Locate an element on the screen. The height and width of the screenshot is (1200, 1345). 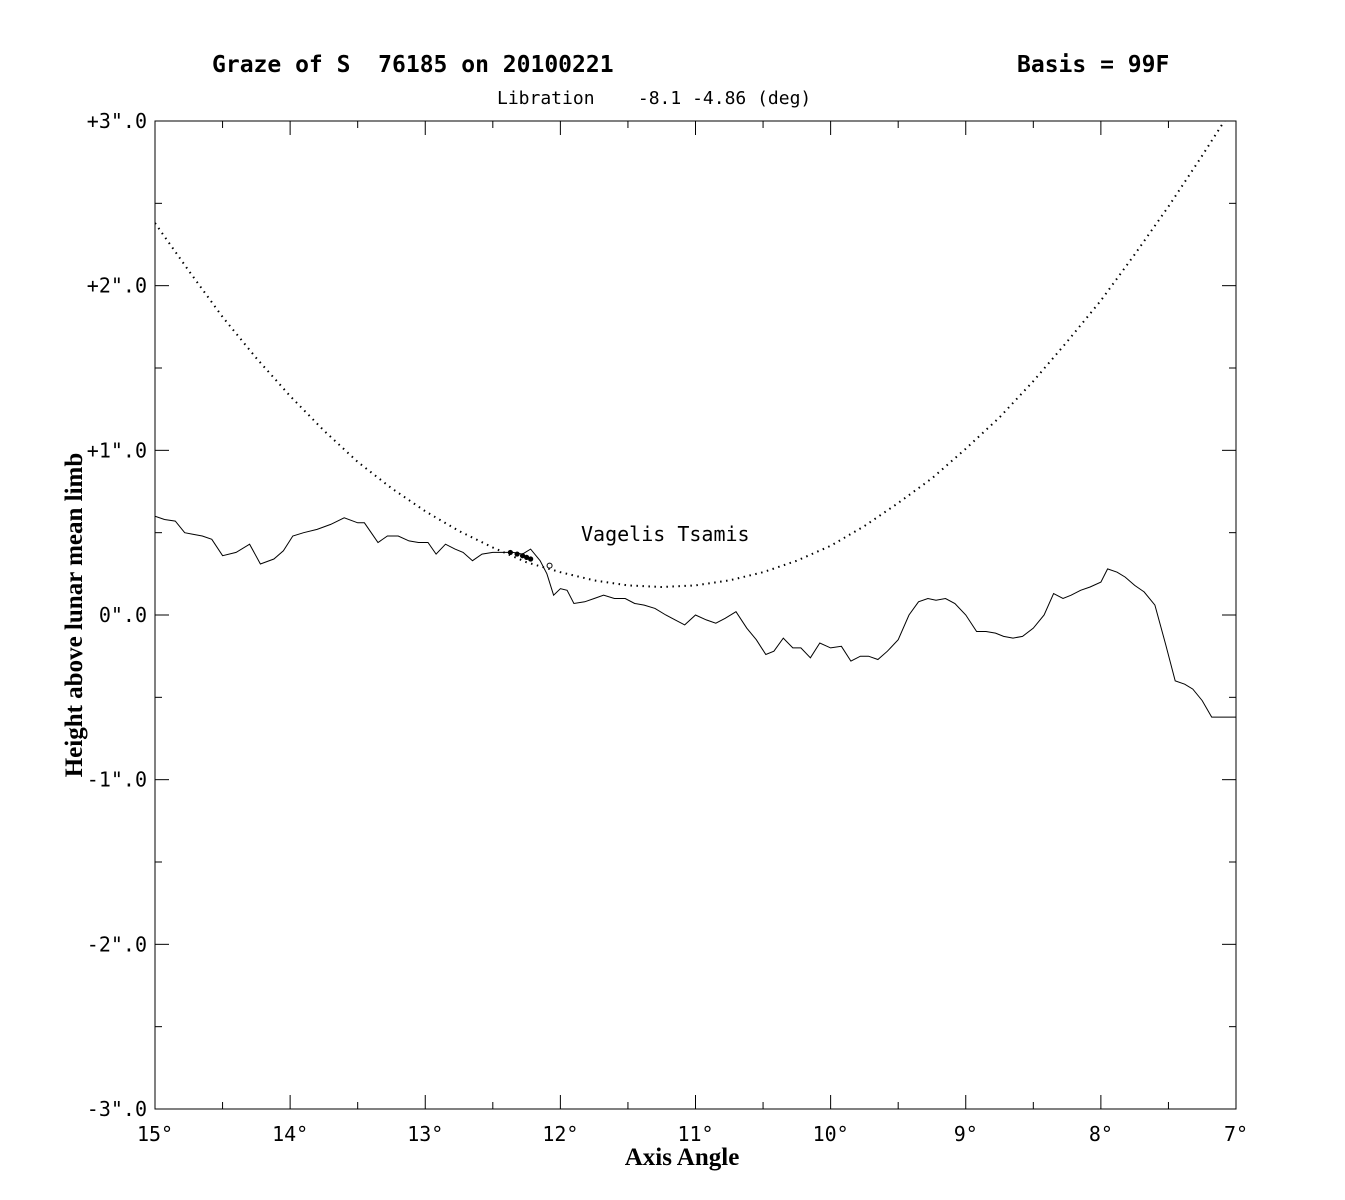
y-tick-label: +3".0 is located at coordinates (117, 121).